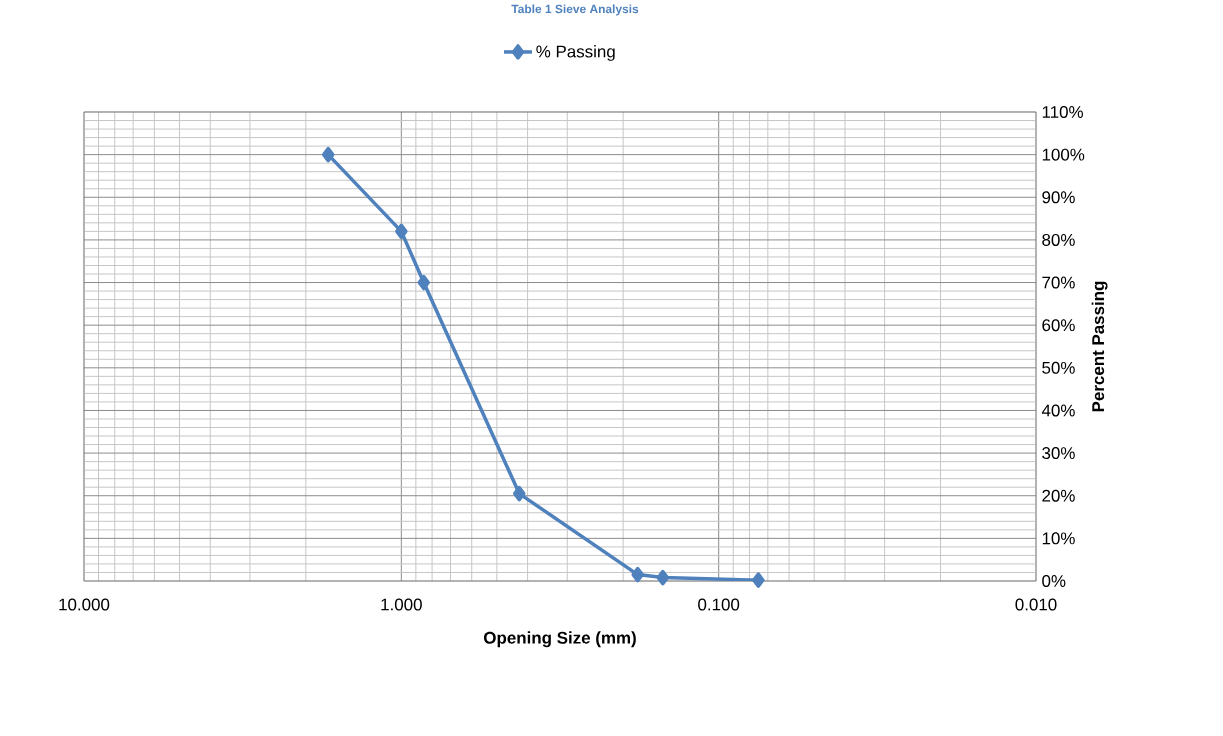  Describe the element at coordinates (1099, 346) in the screenshot. I see `y-axis-title: Percent Passing` at that location.